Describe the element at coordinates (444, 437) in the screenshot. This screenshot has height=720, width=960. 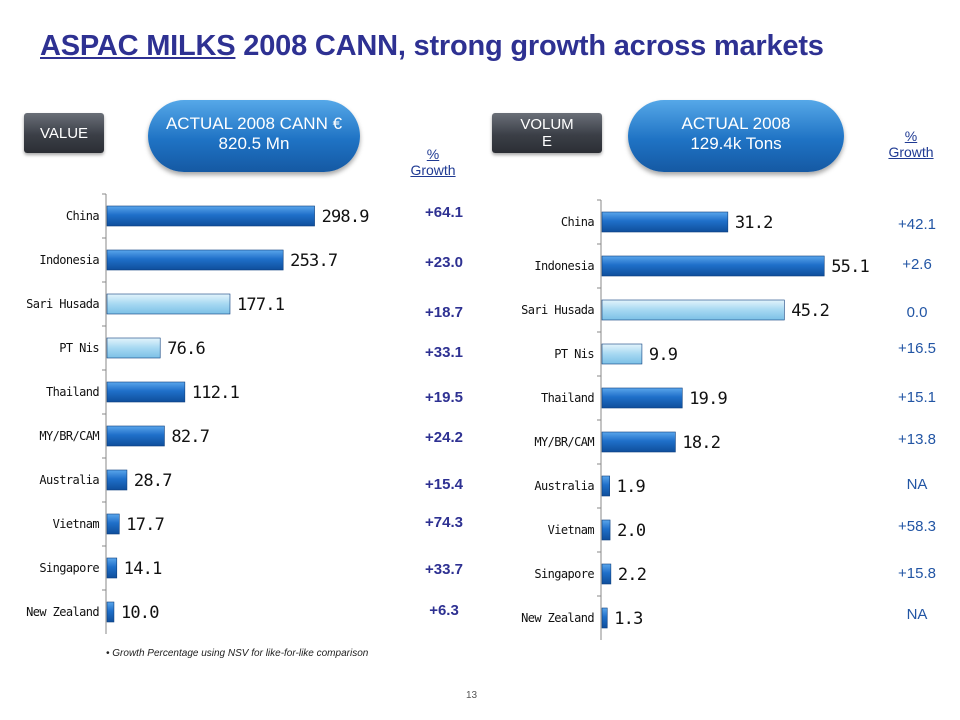
I see `value-growth-label: +24.2` at that location.